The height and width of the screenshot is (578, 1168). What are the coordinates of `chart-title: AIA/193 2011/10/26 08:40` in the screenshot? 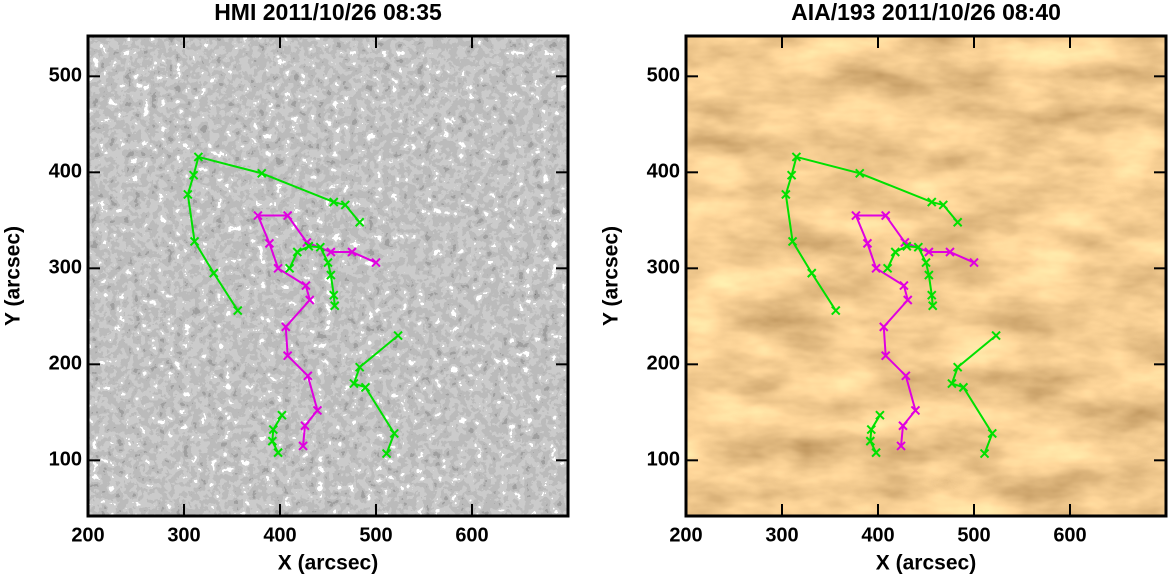 It's located at (926, 12).